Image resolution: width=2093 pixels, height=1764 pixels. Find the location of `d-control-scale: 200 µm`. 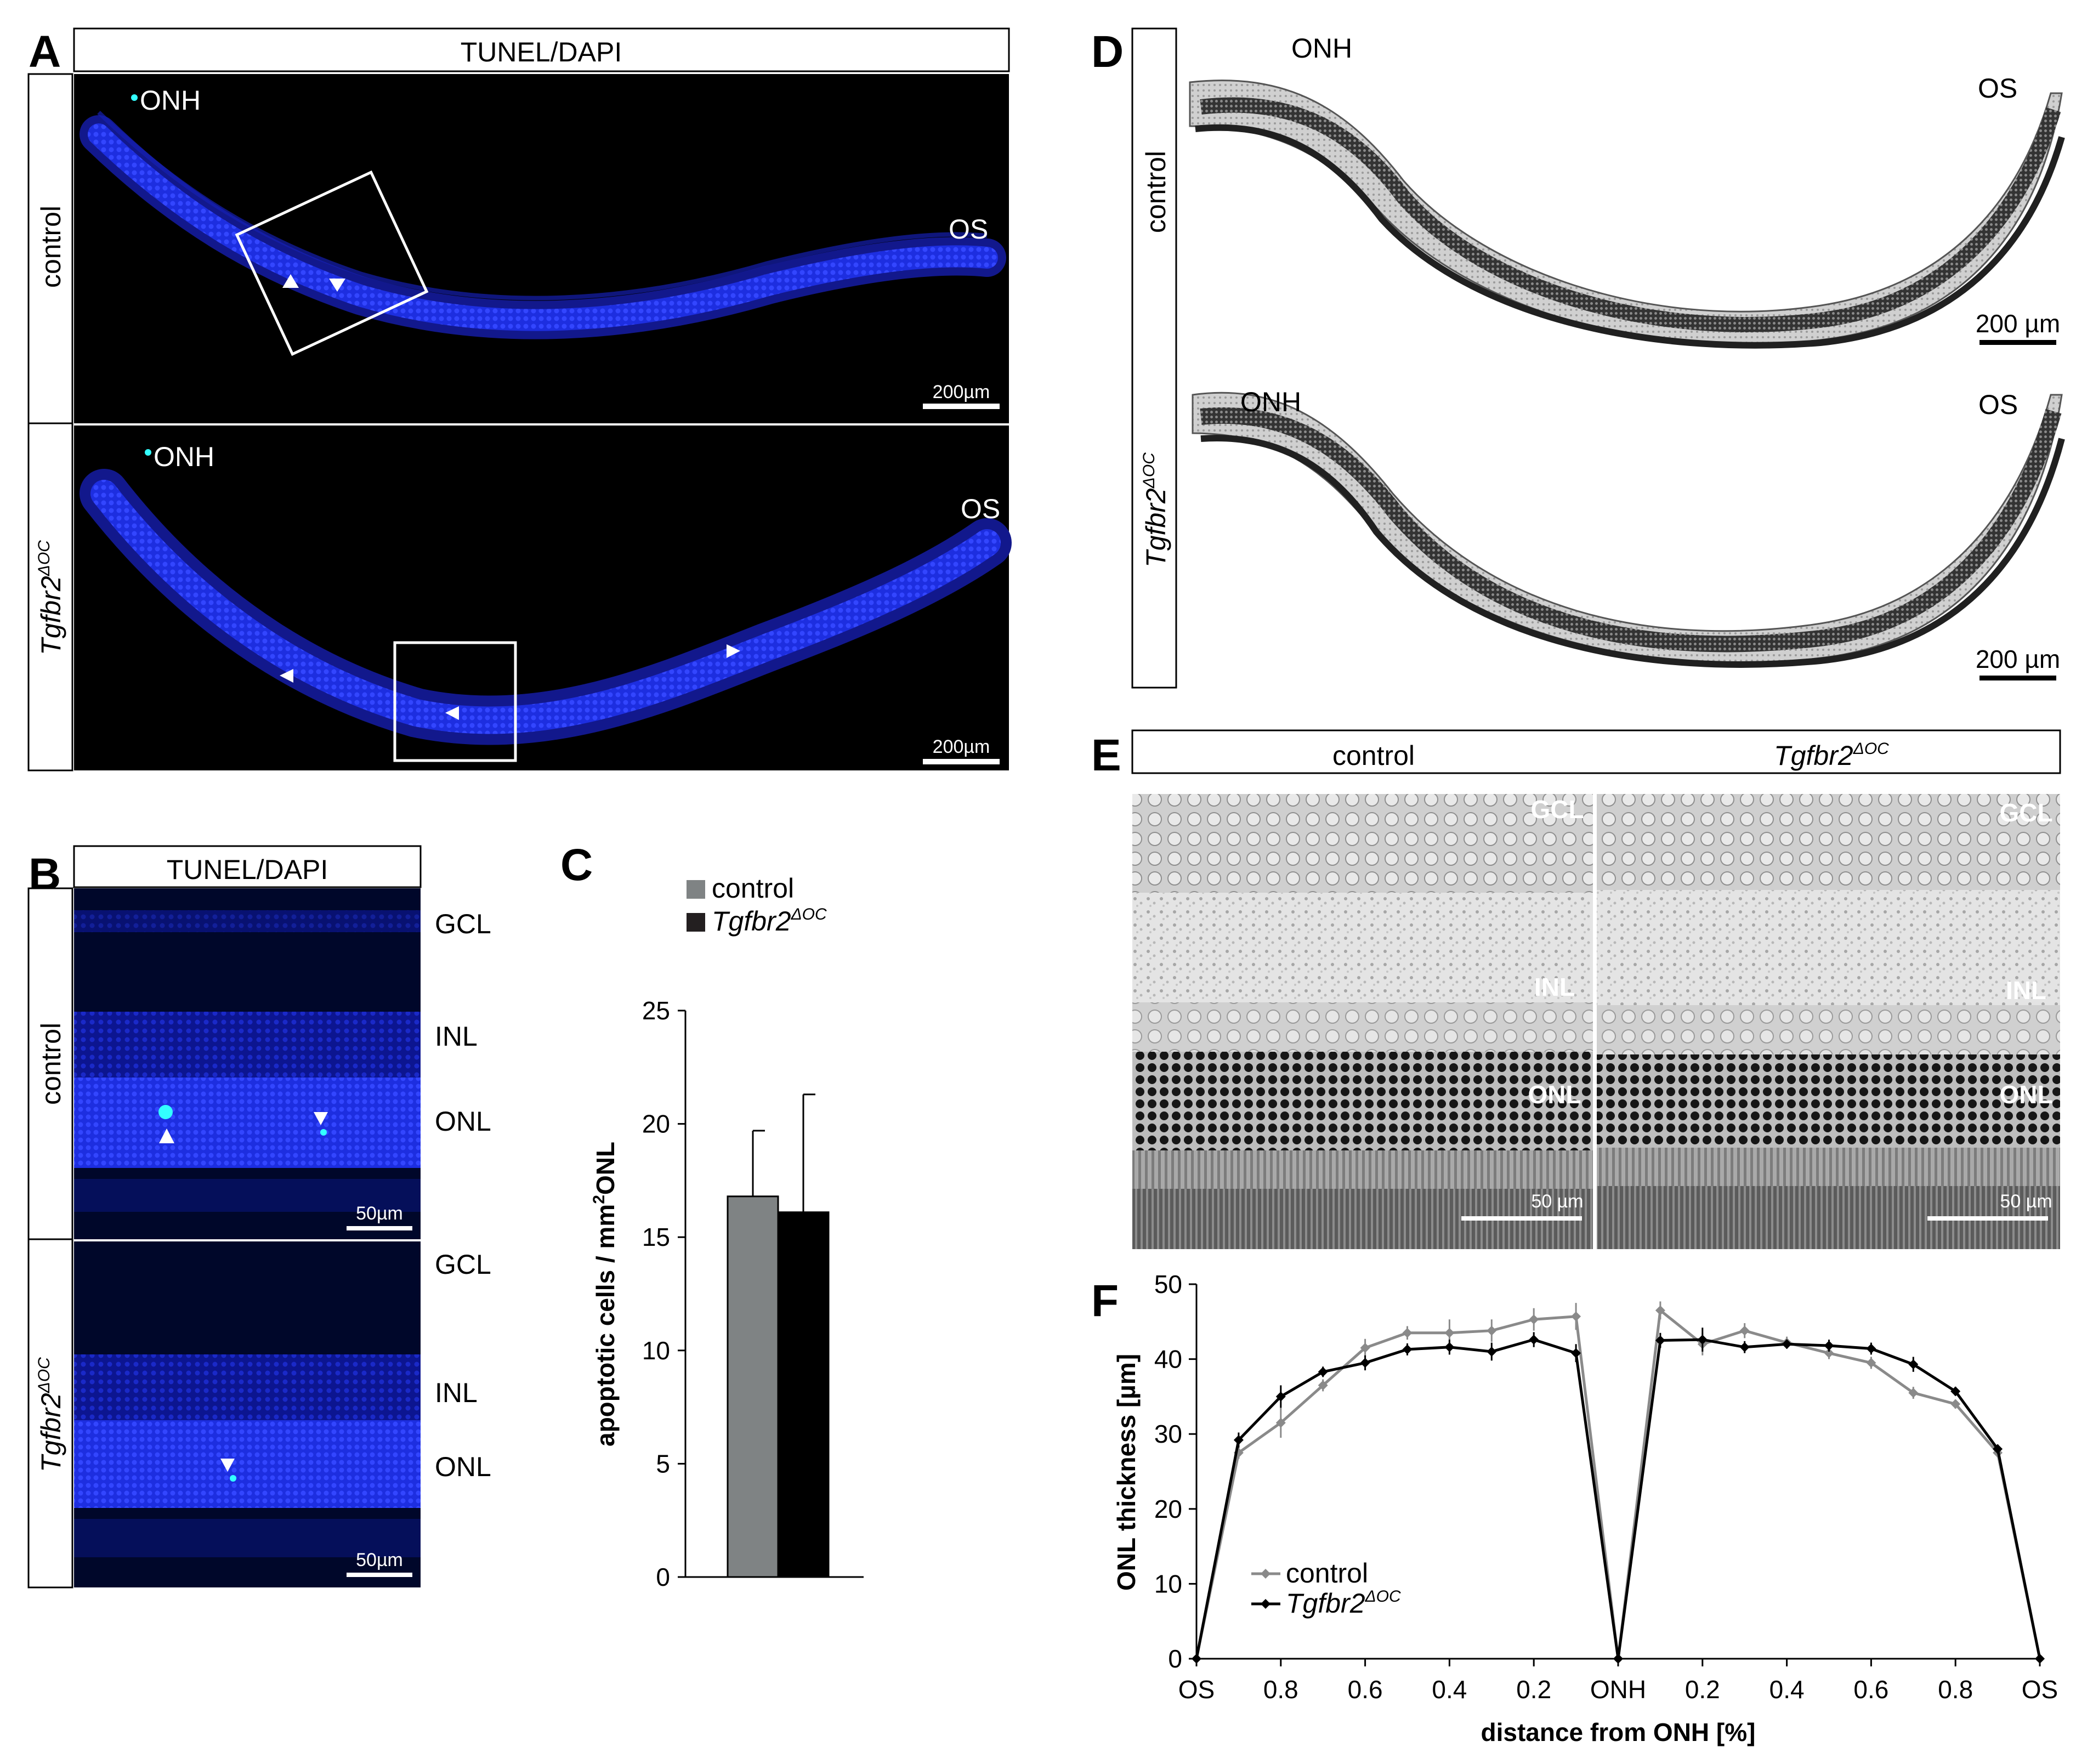

d-control-scale: 200 µm is located at coordinates (2018, 323).